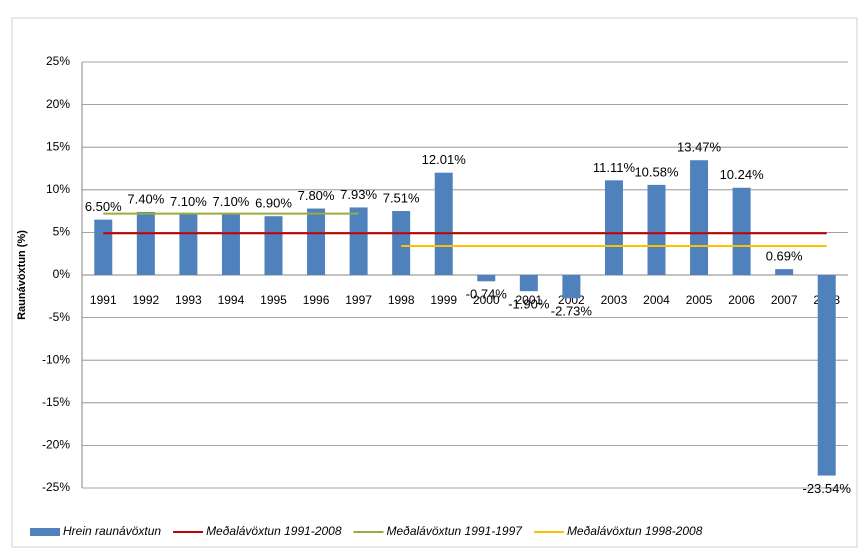 The width and height of the screenshot is (858, 548). What do you see at coordinates (145, 198) in the screenshot?
I see `data-label: 7.40%` at bounding box center [145, 198].